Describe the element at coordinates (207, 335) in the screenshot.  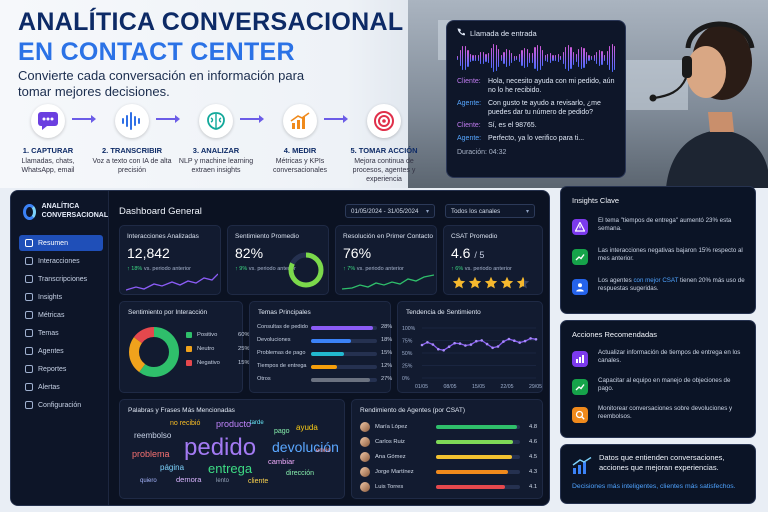
I see `legend-label: Positivo` at that location.